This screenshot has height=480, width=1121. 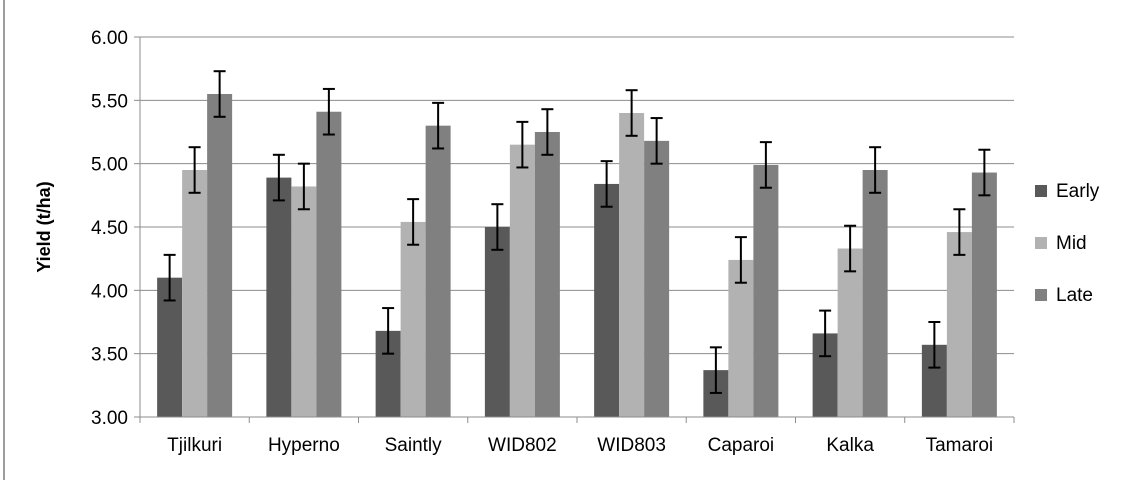 What do you see at coordinates (329, 264) in the screenshot?
I see `bar-late-hyperno` at bounding box center [329, 264].